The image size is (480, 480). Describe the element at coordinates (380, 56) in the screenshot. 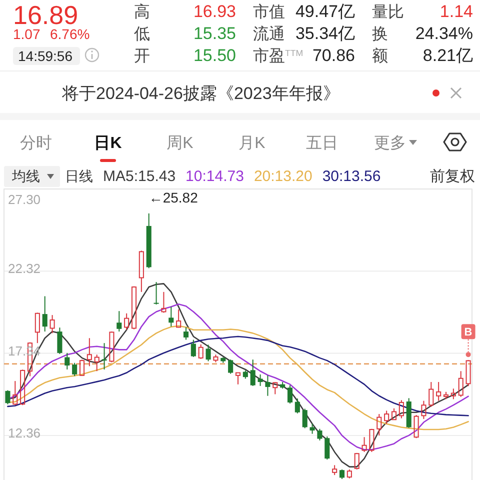

I see `annotation: 额` at that location.